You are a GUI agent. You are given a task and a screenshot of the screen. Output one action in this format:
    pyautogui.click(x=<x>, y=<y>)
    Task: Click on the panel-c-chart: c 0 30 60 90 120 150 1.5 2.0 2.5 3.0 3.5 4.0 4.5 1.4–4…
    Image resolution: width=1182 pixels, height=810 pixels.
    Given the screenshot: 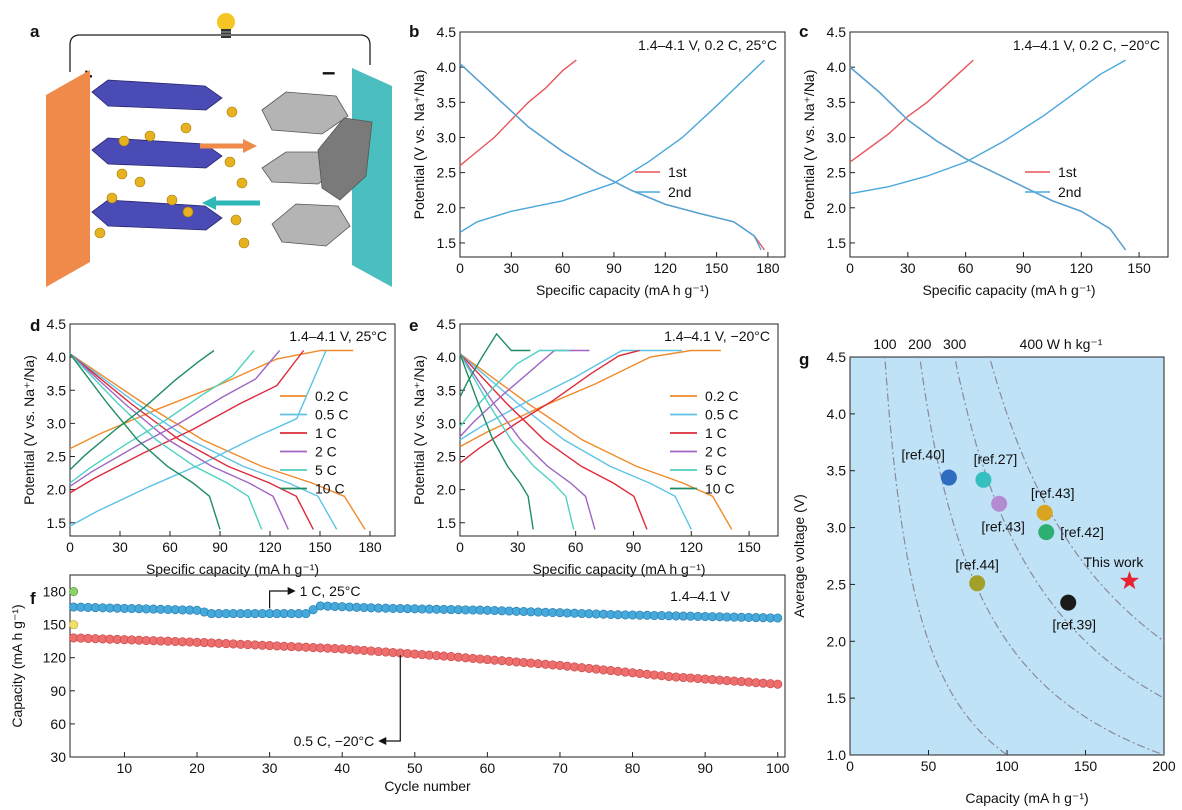 What is the action you would take?
    pyautogui.click(x=984, y=160)
    